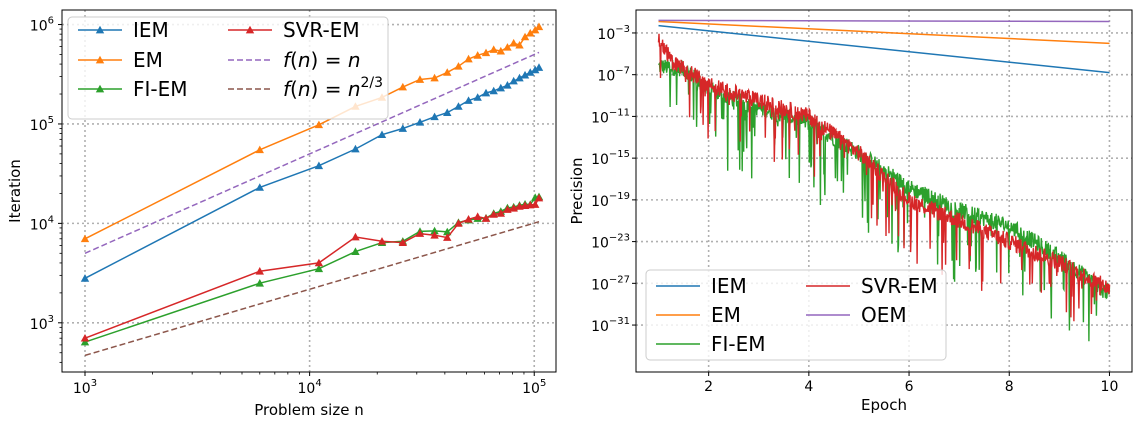  Describe the element at coordinates (321, 30) in the screenshot. I see `legend-label: SVR-EM` at that location.